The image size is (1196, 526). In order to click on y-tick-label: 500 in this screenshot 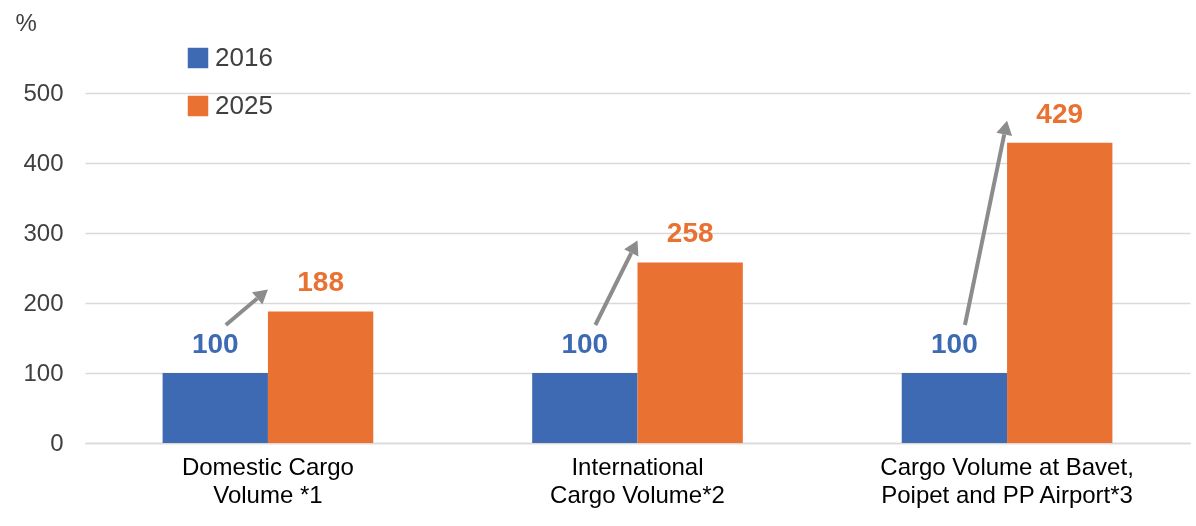, I will do `click(43, 92)`.